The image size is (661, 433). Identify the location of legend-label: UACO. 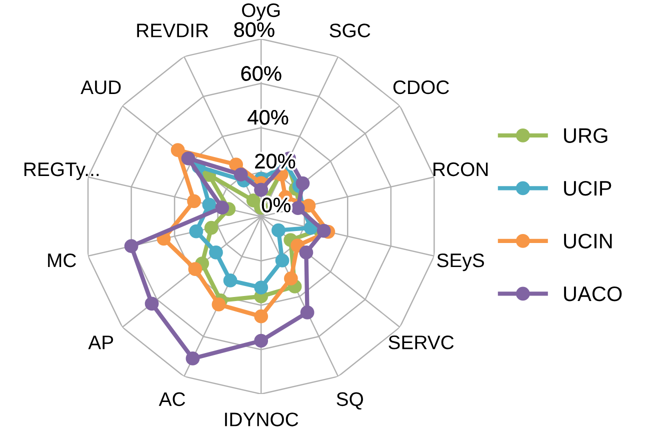
(593, 294).